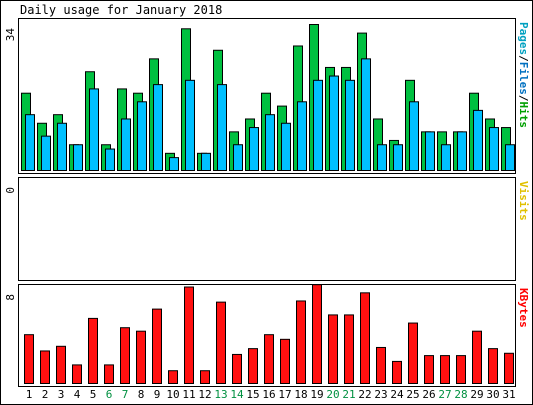 The height and width of the screenshot is (405, 533). Describe the element at coordinates (348, 394) in the screenshot. I see `x-tick-label: 21` at that location.